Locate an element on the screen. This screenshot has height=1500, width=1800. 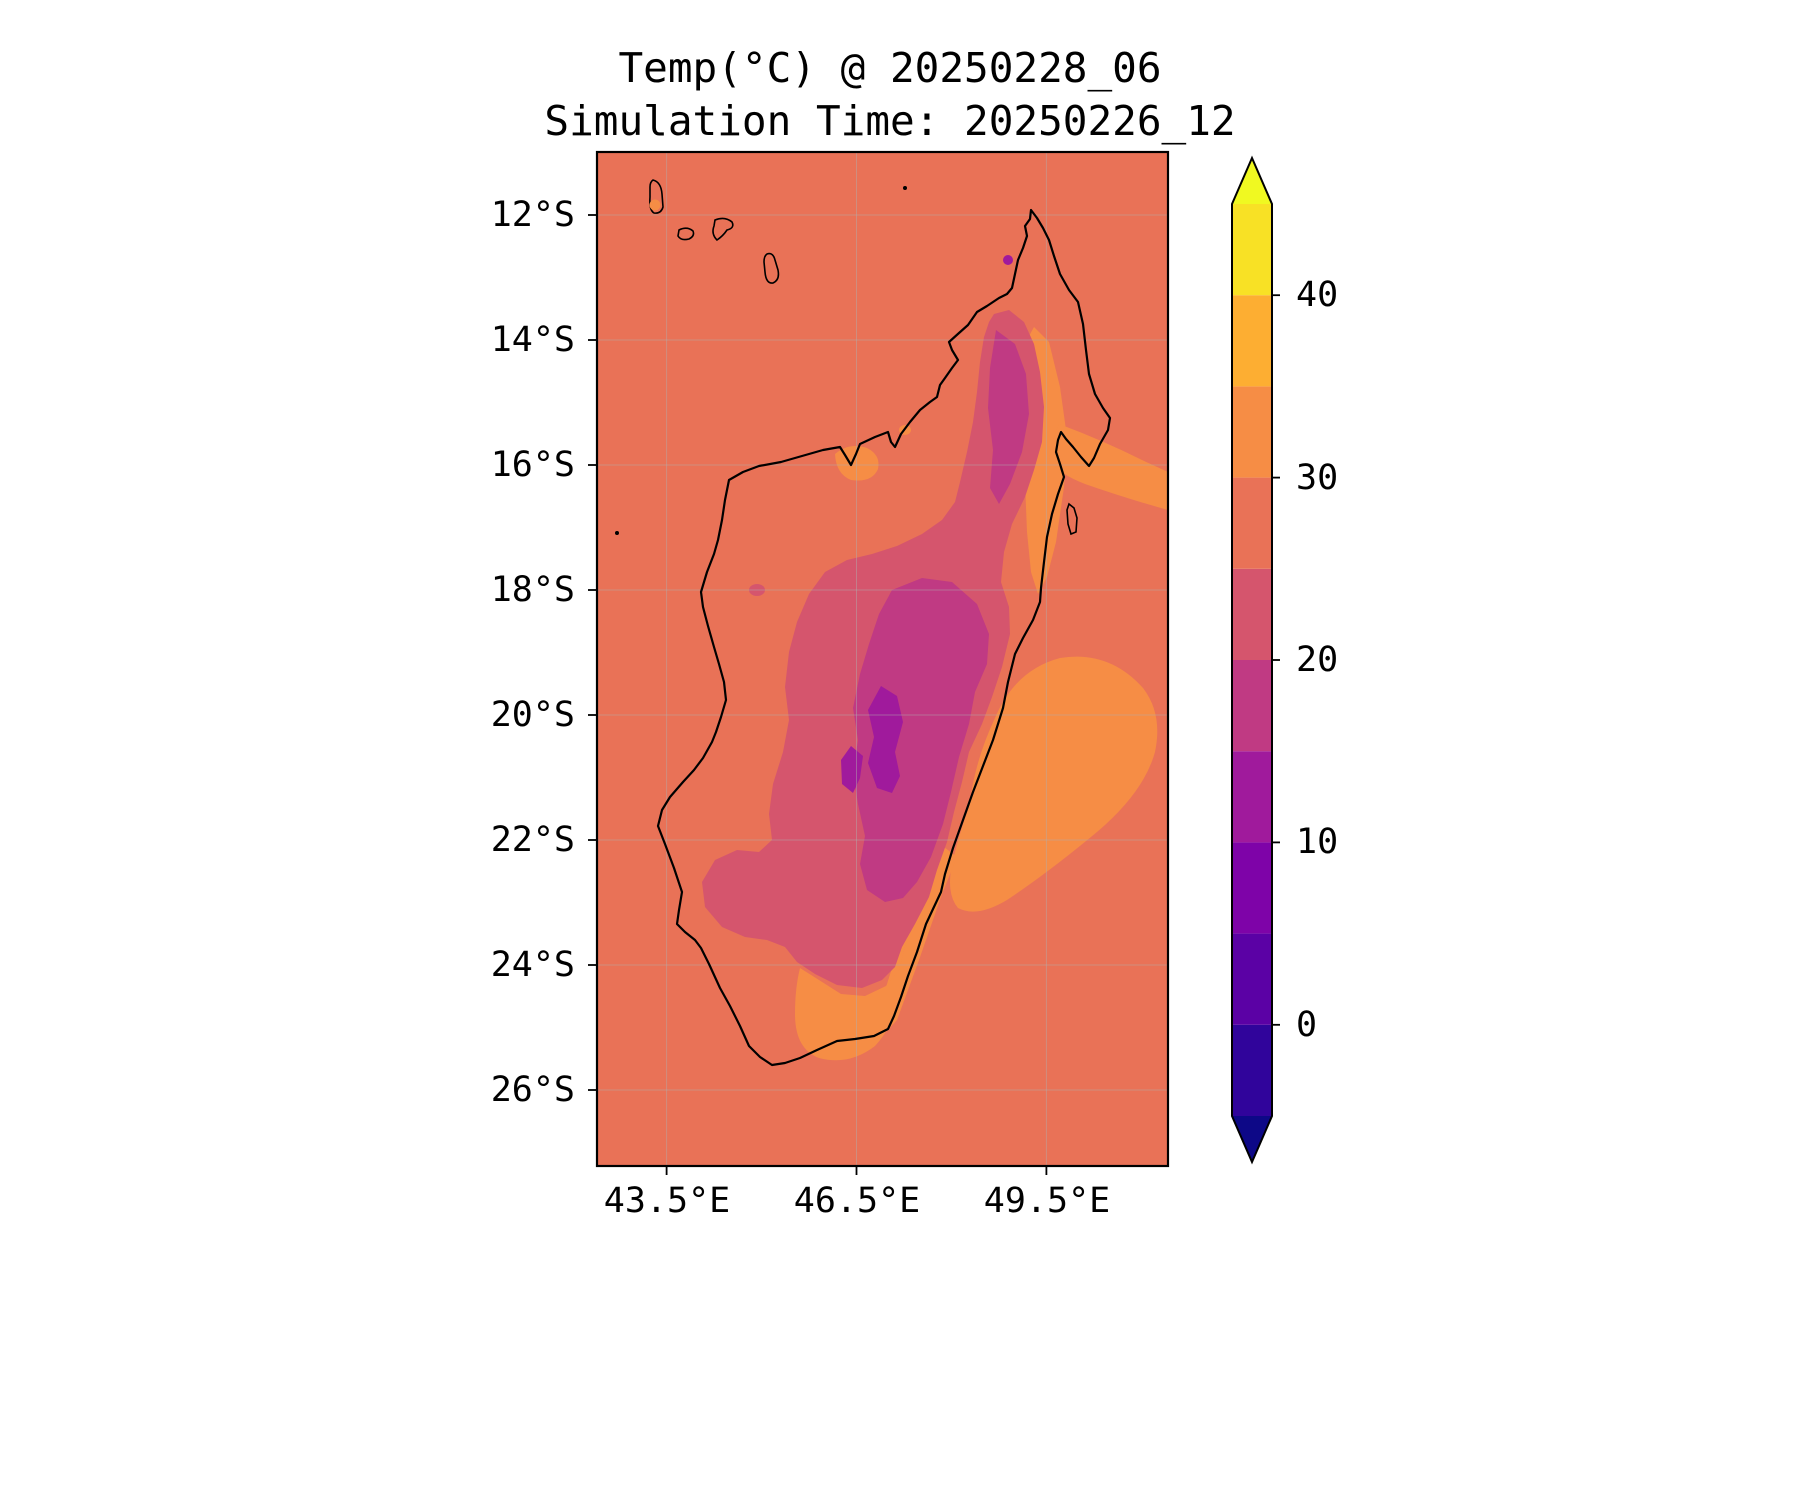
island-sainte-marie is located at coordinates (1072, 519).